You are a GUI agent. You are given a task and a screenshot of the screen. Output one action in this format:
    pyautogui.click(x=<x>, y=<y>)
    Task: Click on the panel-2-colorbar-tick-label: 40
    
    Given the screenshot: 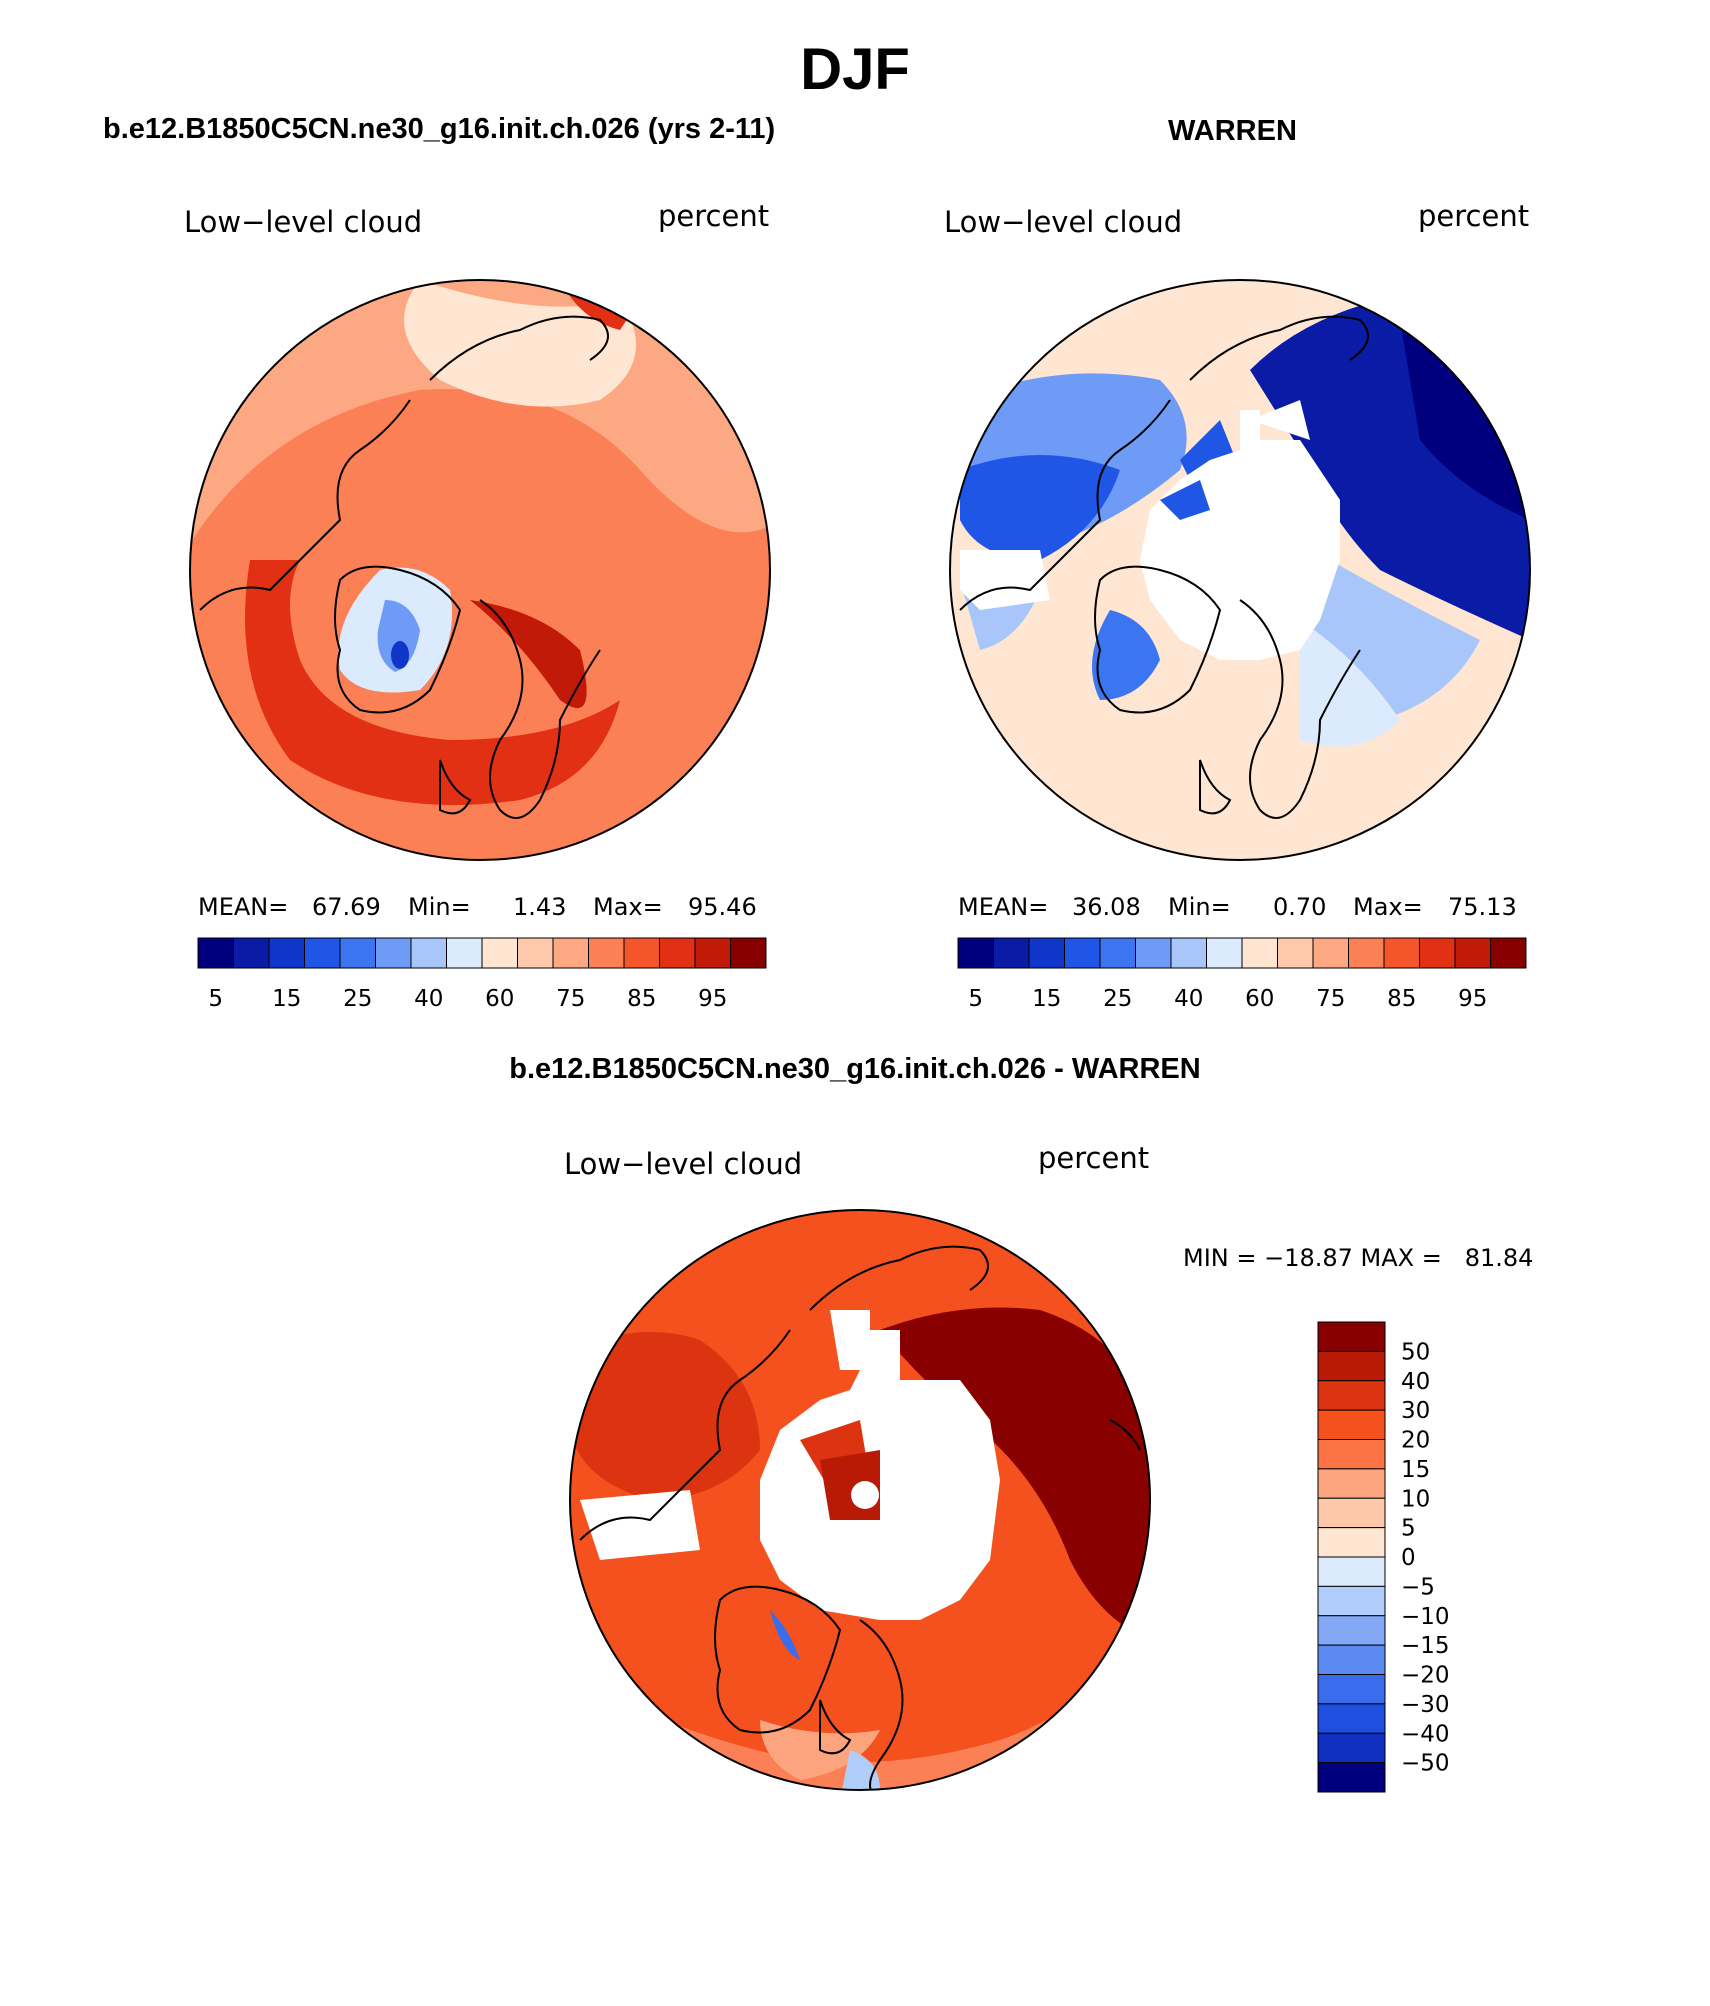 What is the action you would take?
    pyautogui.click(x=1188, y=999)
    